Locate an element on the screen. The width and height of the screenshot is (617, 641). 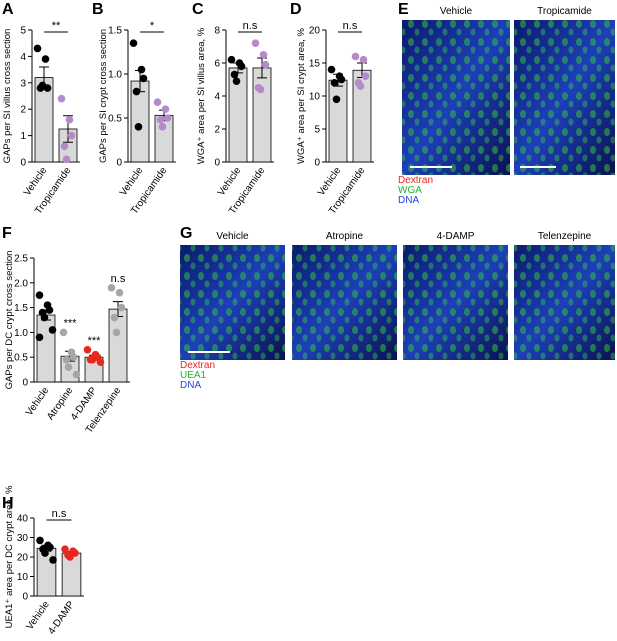
y-axis-label: GAPs per DC crypt cross section is located at coordinates (9, 320).